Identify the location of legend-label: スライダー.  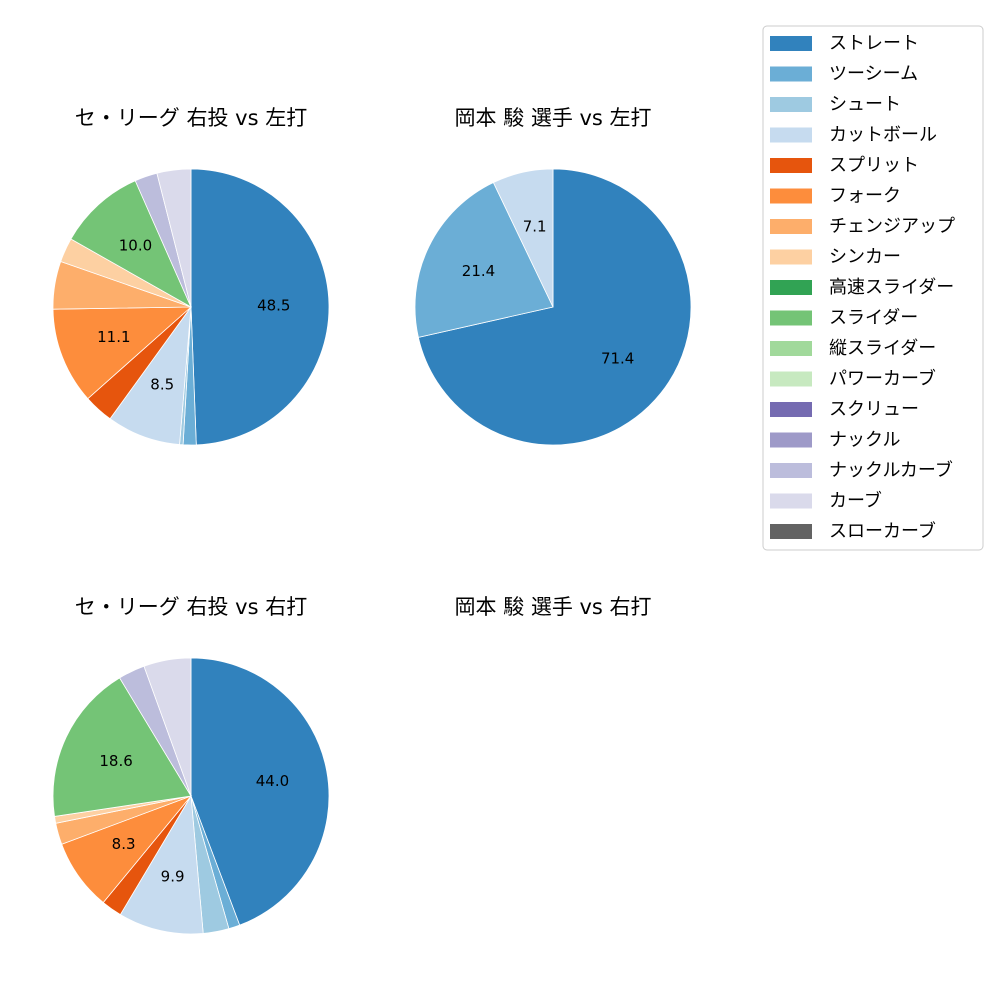
(873, 318).